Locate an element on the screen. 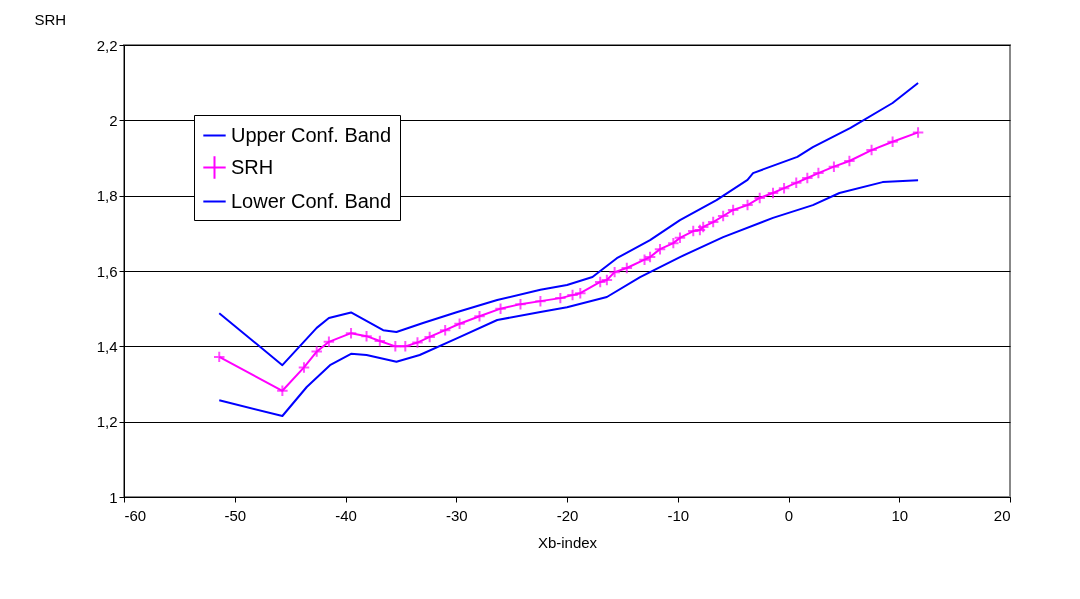 Image resolution: width=1080 pixels, height=599 pixels. y-tick-label: 1,8 is located at coordinates (107, 196).